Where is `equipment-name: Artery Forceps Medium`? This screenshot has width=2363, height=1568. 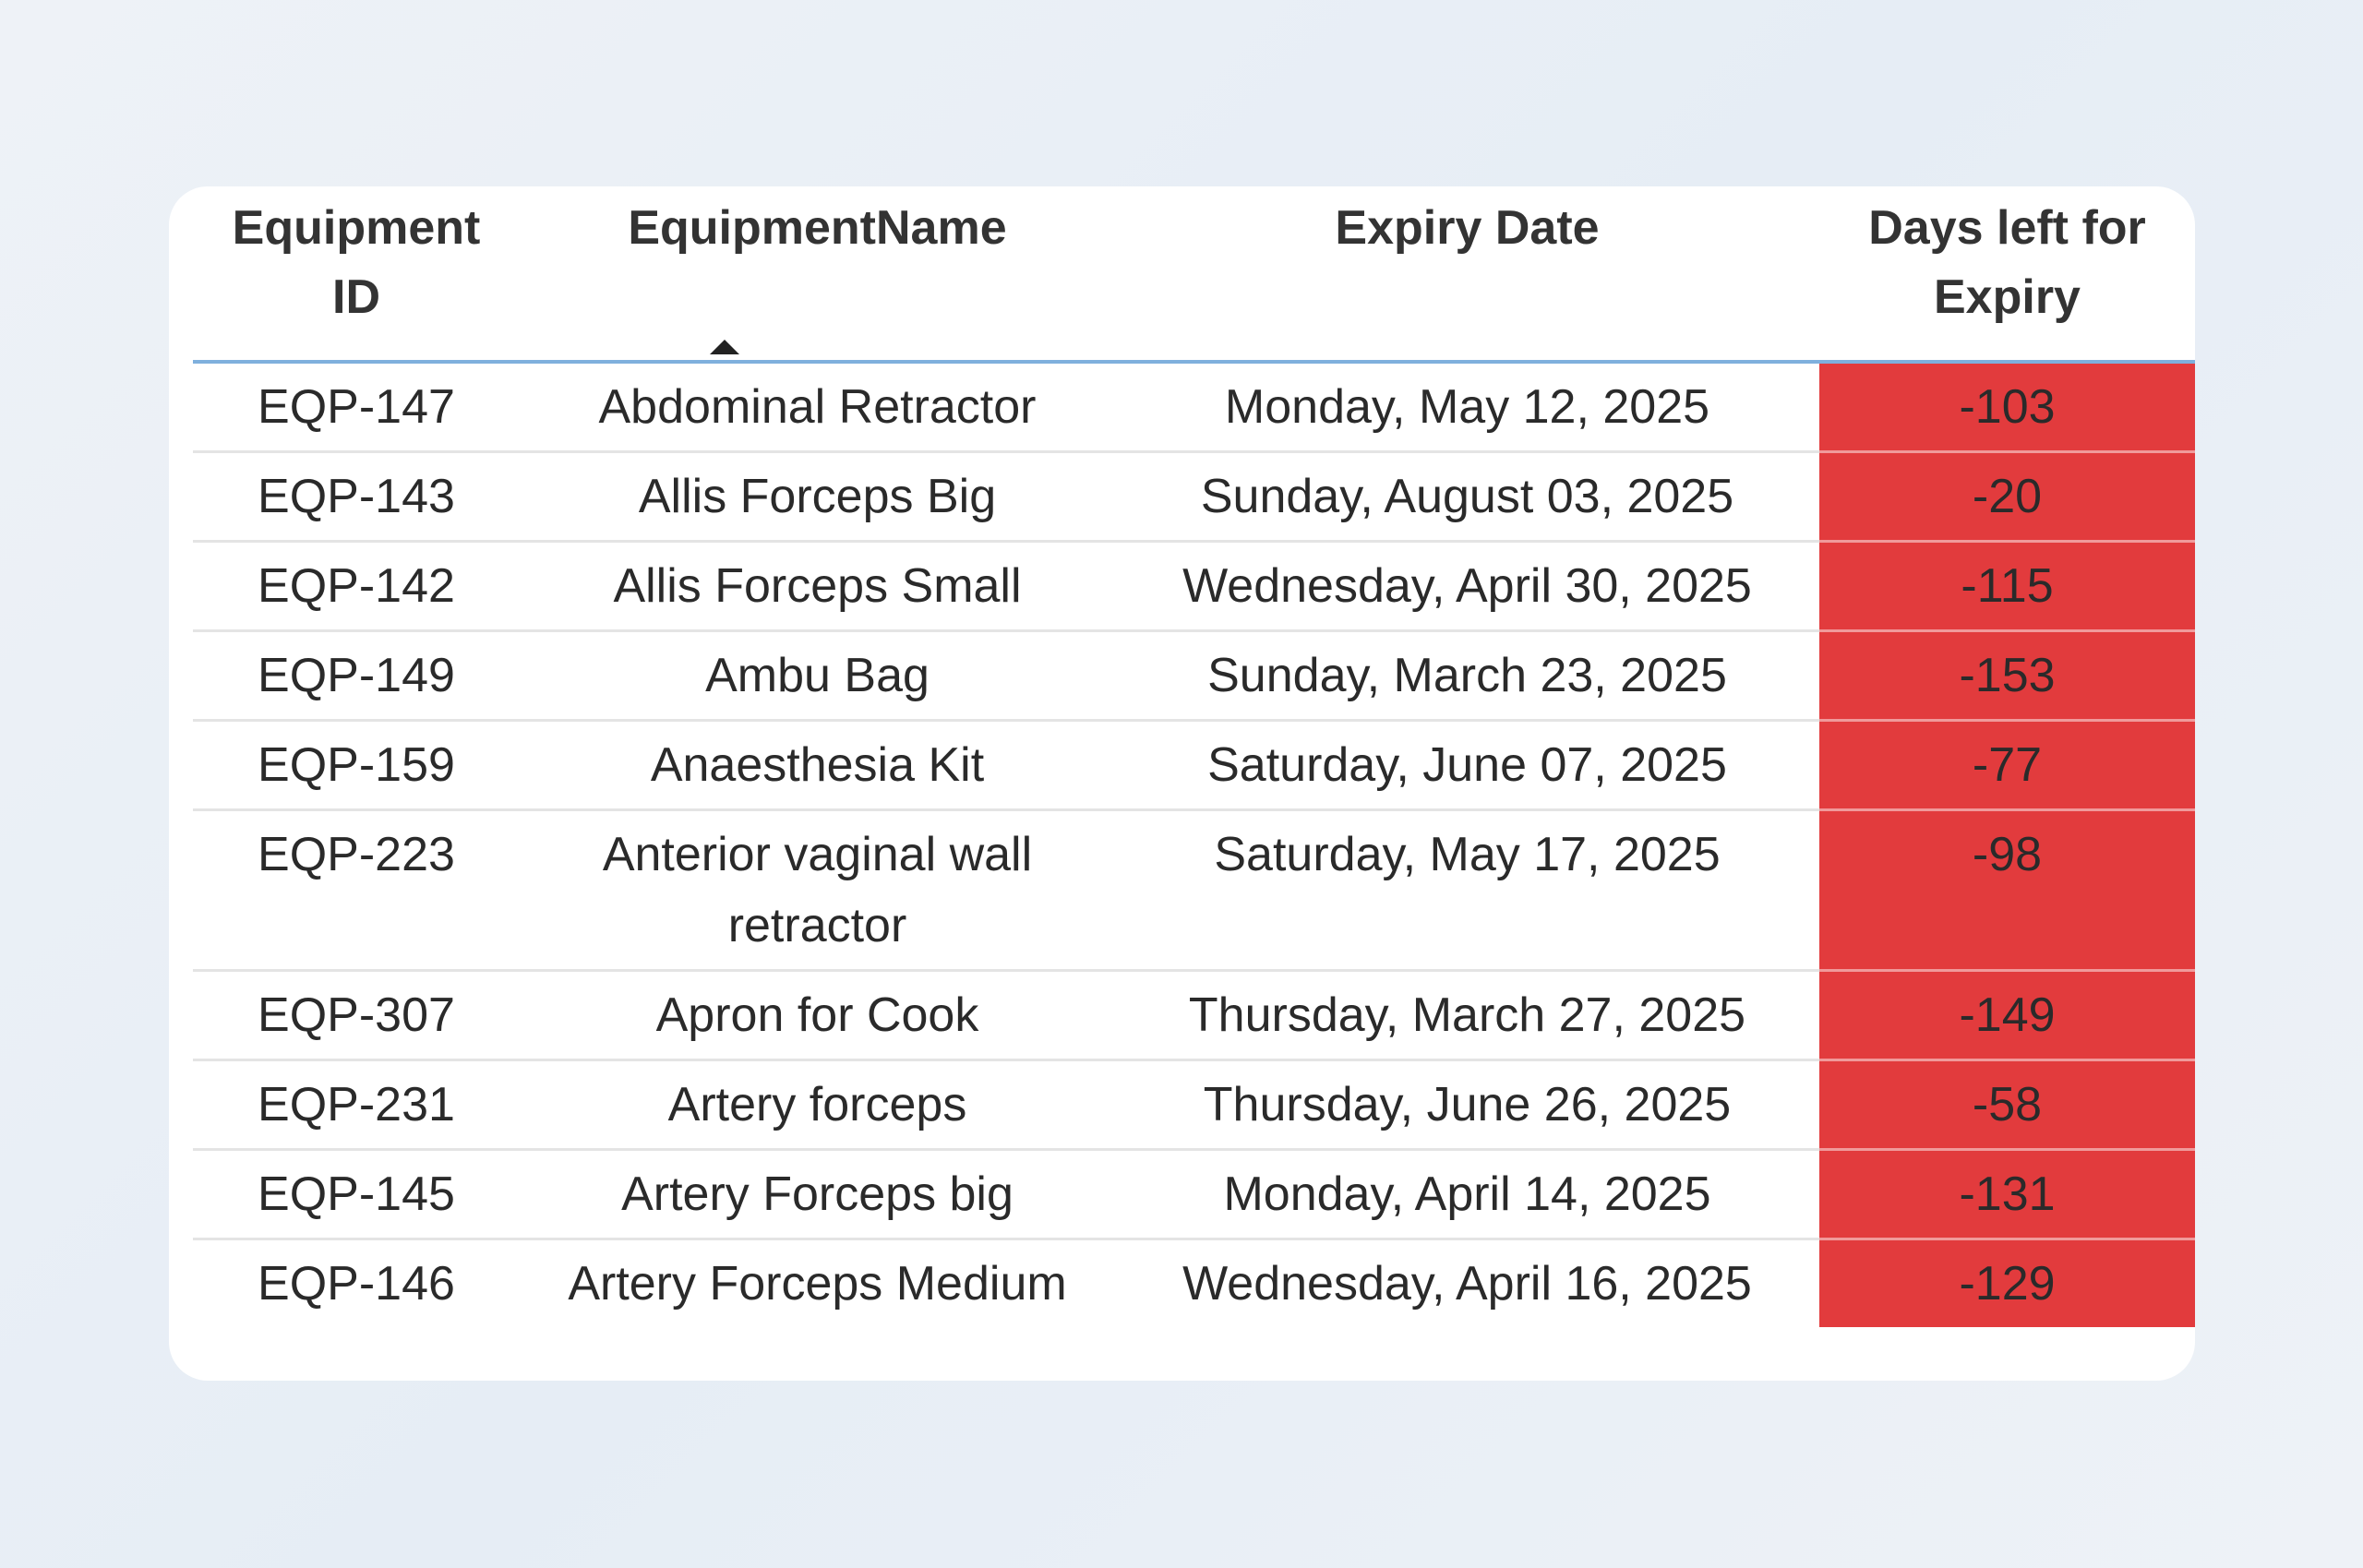
equipment-name: Artery Forceps Medium is located at coordinates (818, 1284).